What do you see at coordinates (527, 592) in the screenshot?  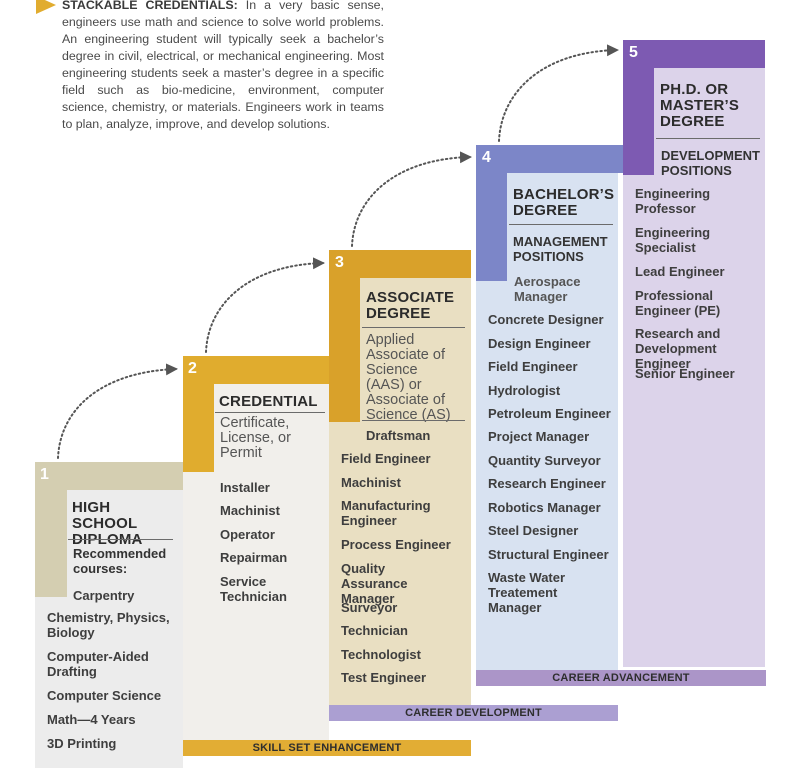 I see `step4-item: Waste Water Treatement Manager` at bounding box center [527, 592].